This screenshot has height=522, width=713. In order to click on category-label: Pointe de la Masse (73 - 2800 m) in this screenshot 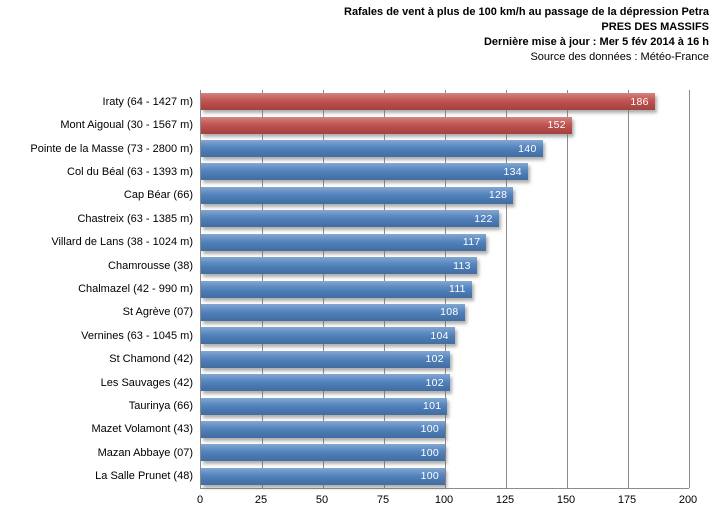, I will do `click(111, 148)`.